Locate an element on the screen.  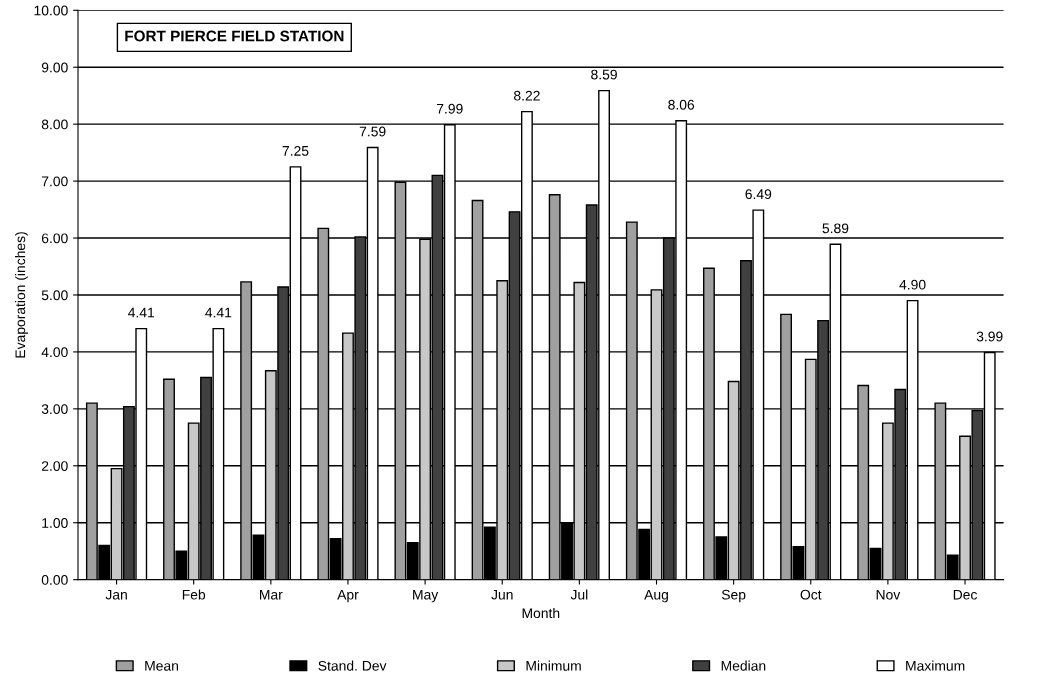
y-tick-label: 1.00 is located at coordinates (55, 523).